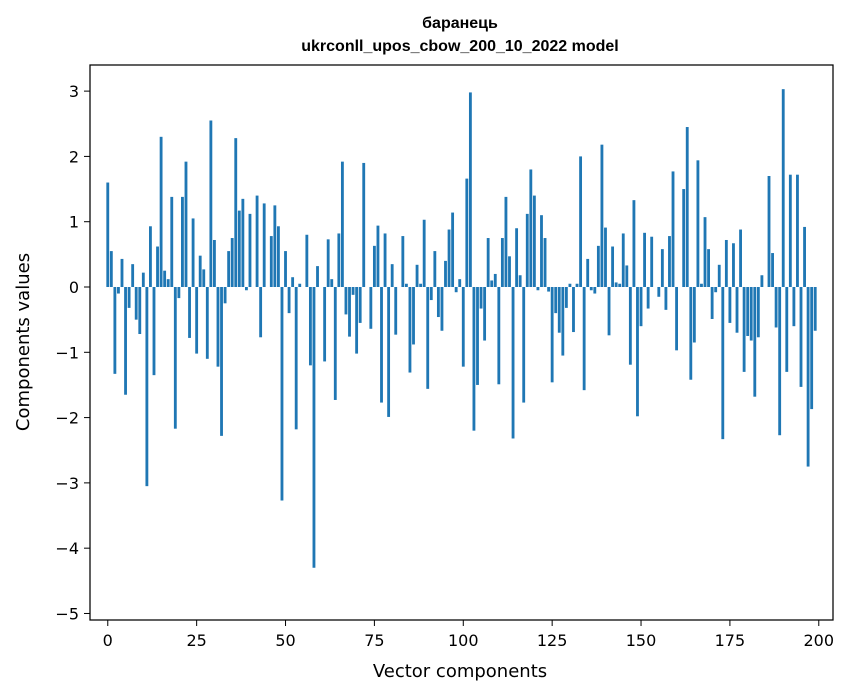 Image resolution: width=847 pixels, height=696 pixels. What do you see at coordinates (74, 287) in the screenshot?
I see `y-tick-label: 0` at bounding box center [74, 287].